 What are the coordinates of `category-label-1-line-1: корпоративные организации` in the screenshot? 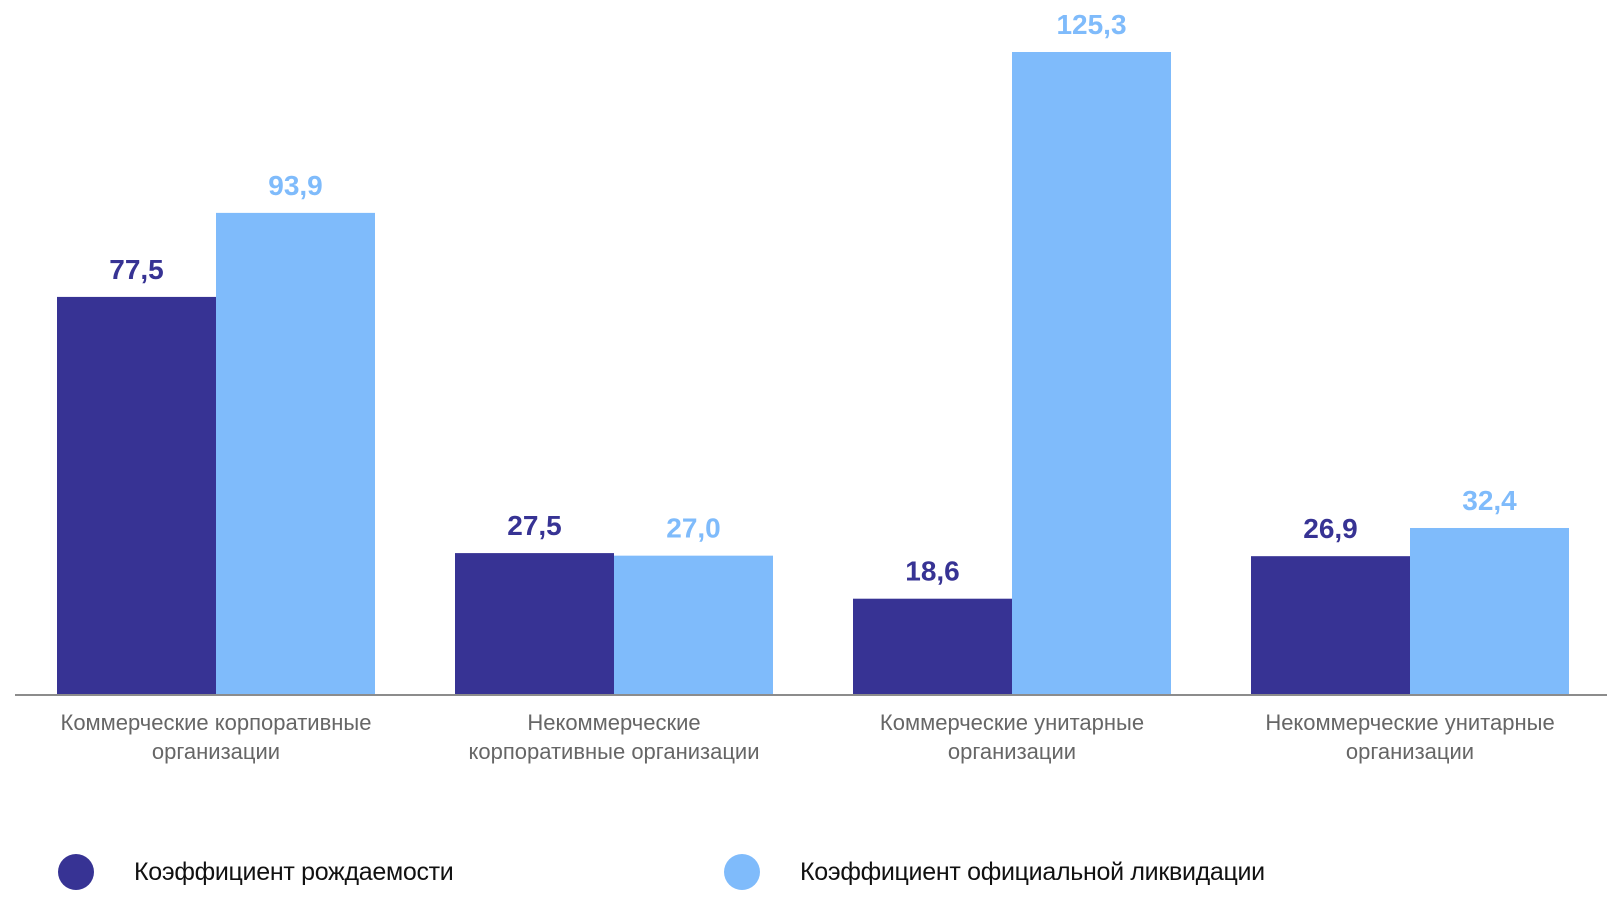 It's located at (613, 751).